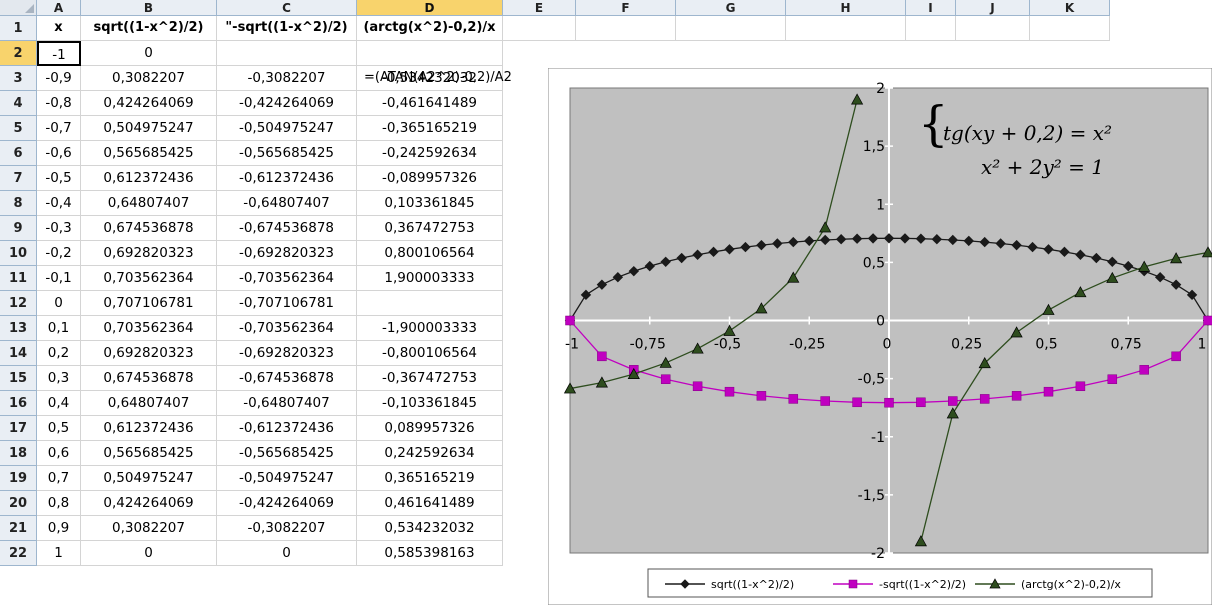 The width and height of the screenshot is (1217, 612). Describe the element at coordinates (287, 478) in the screenshot. I see `cell-c19: -0,504975247` at that location.